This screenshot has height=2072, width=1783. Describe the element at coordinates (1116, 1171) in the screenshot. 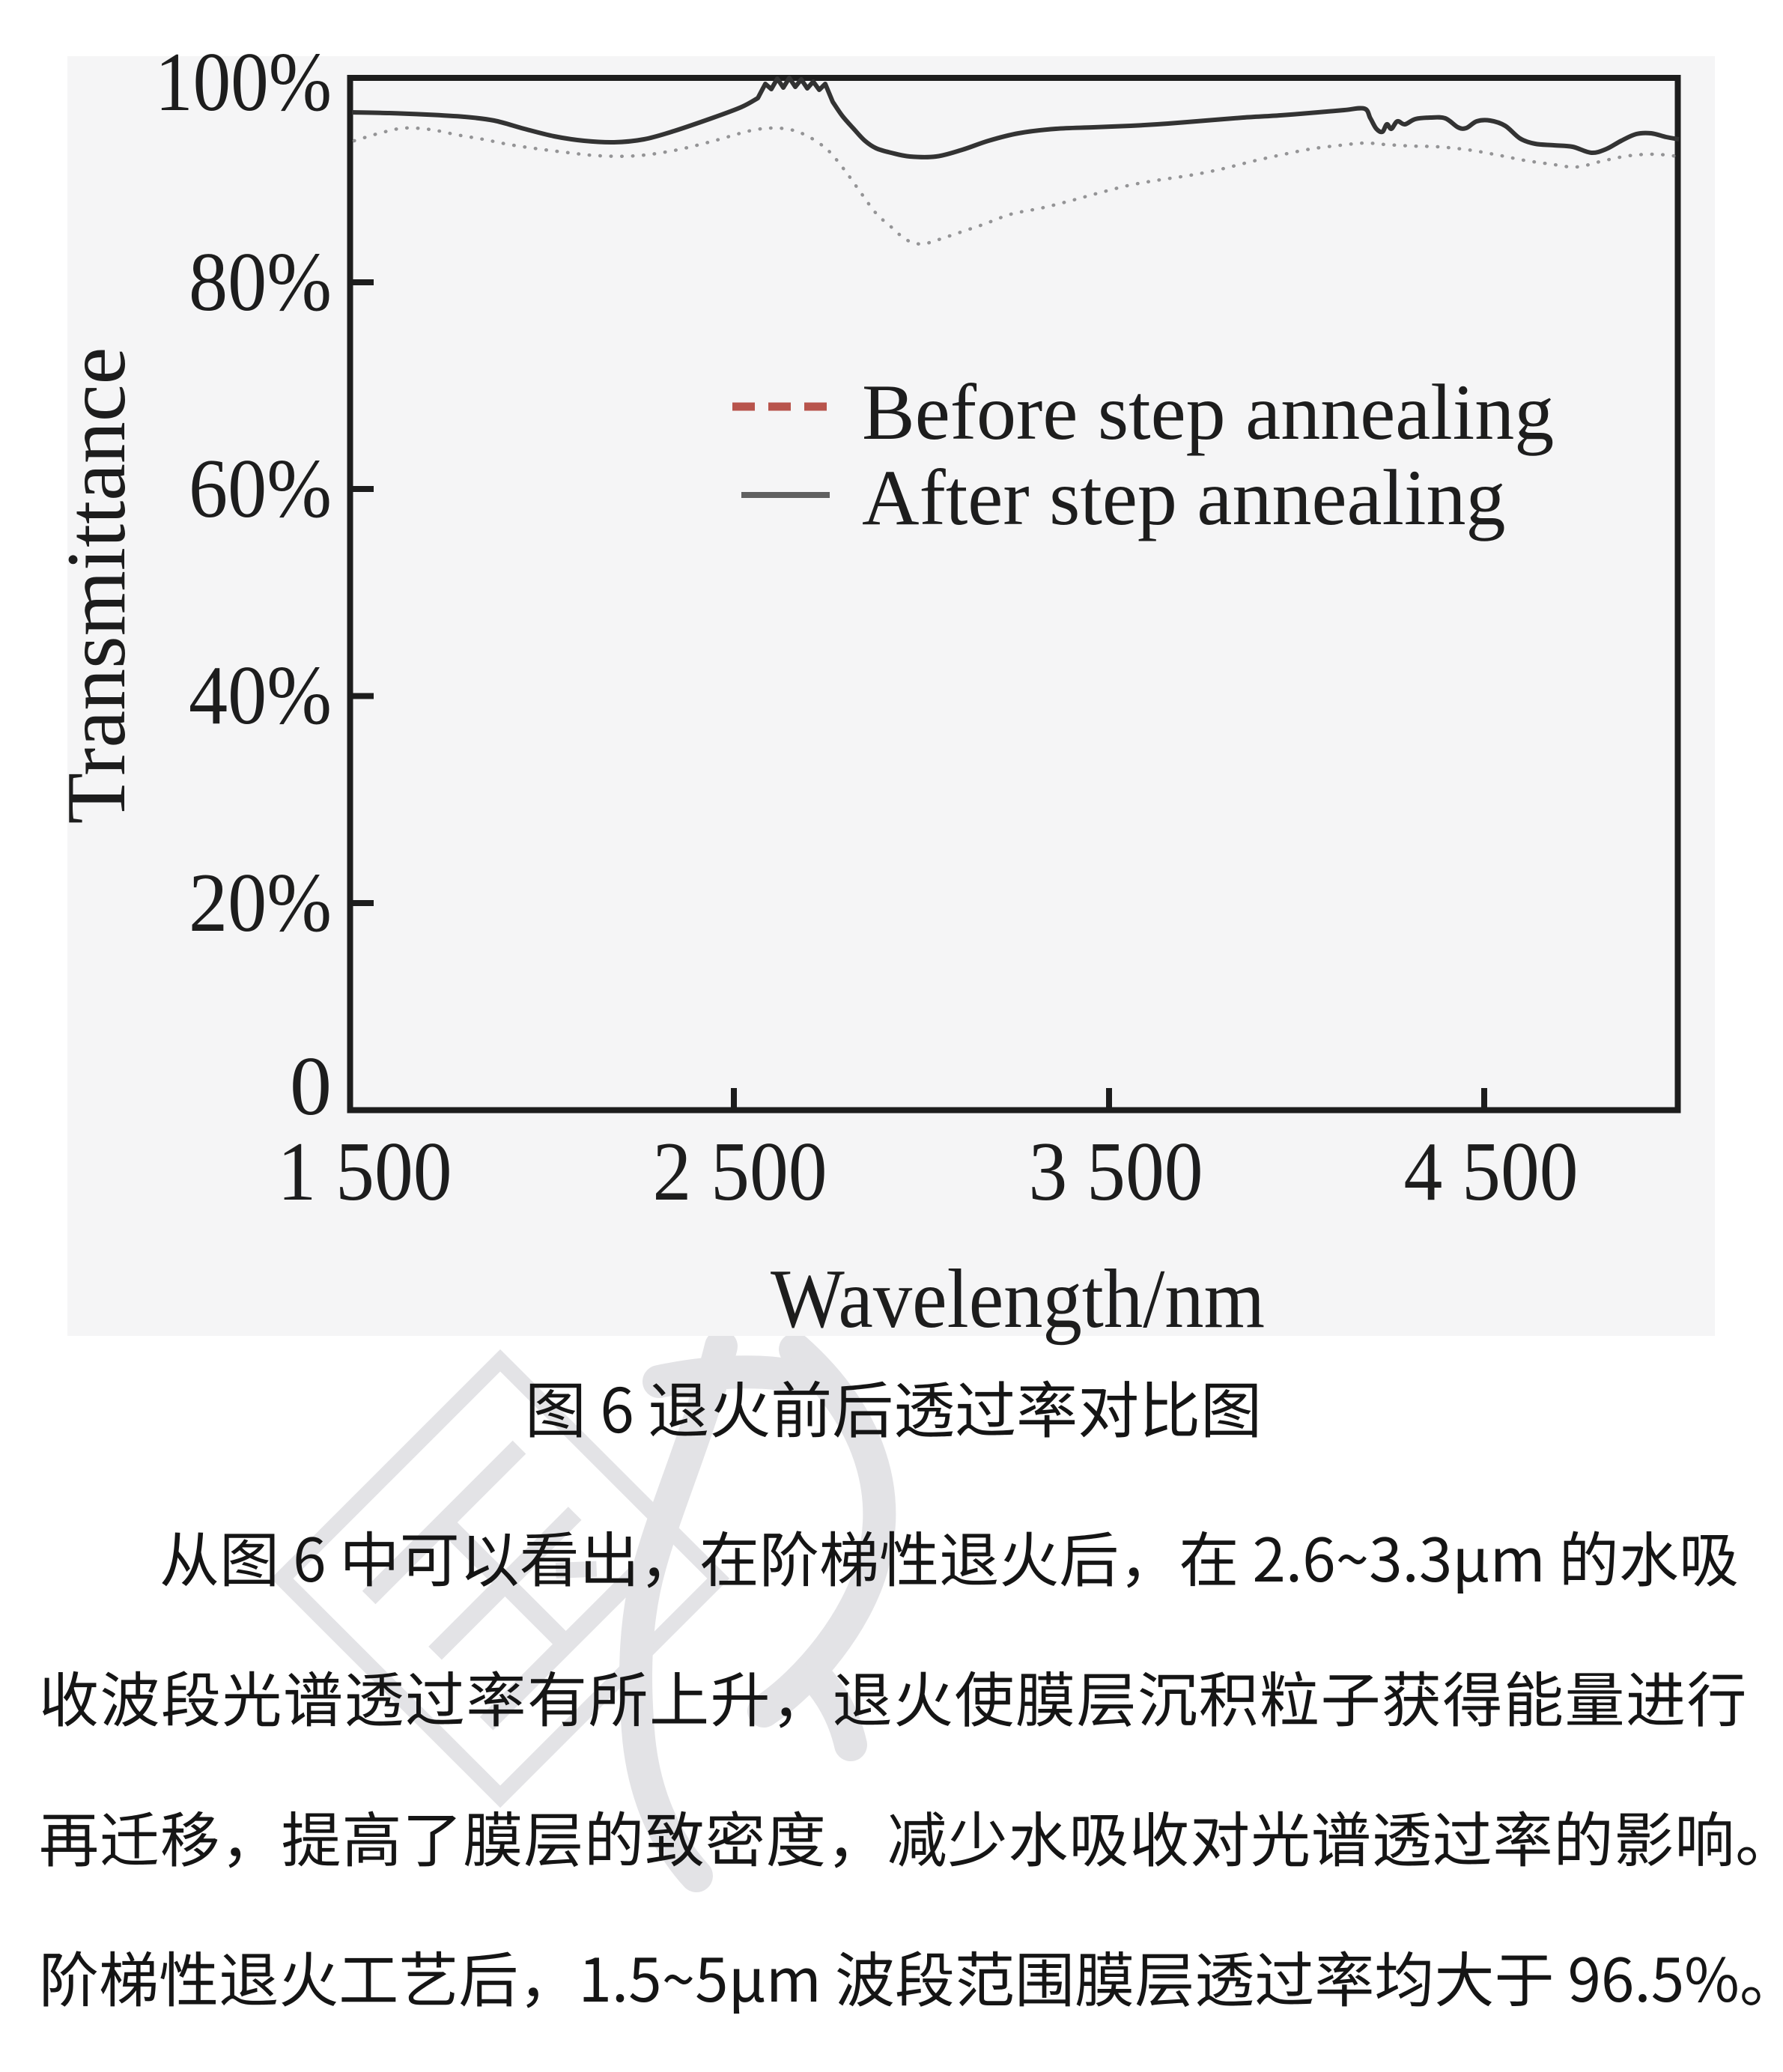

I see `svg-text: 3 500` at that location.